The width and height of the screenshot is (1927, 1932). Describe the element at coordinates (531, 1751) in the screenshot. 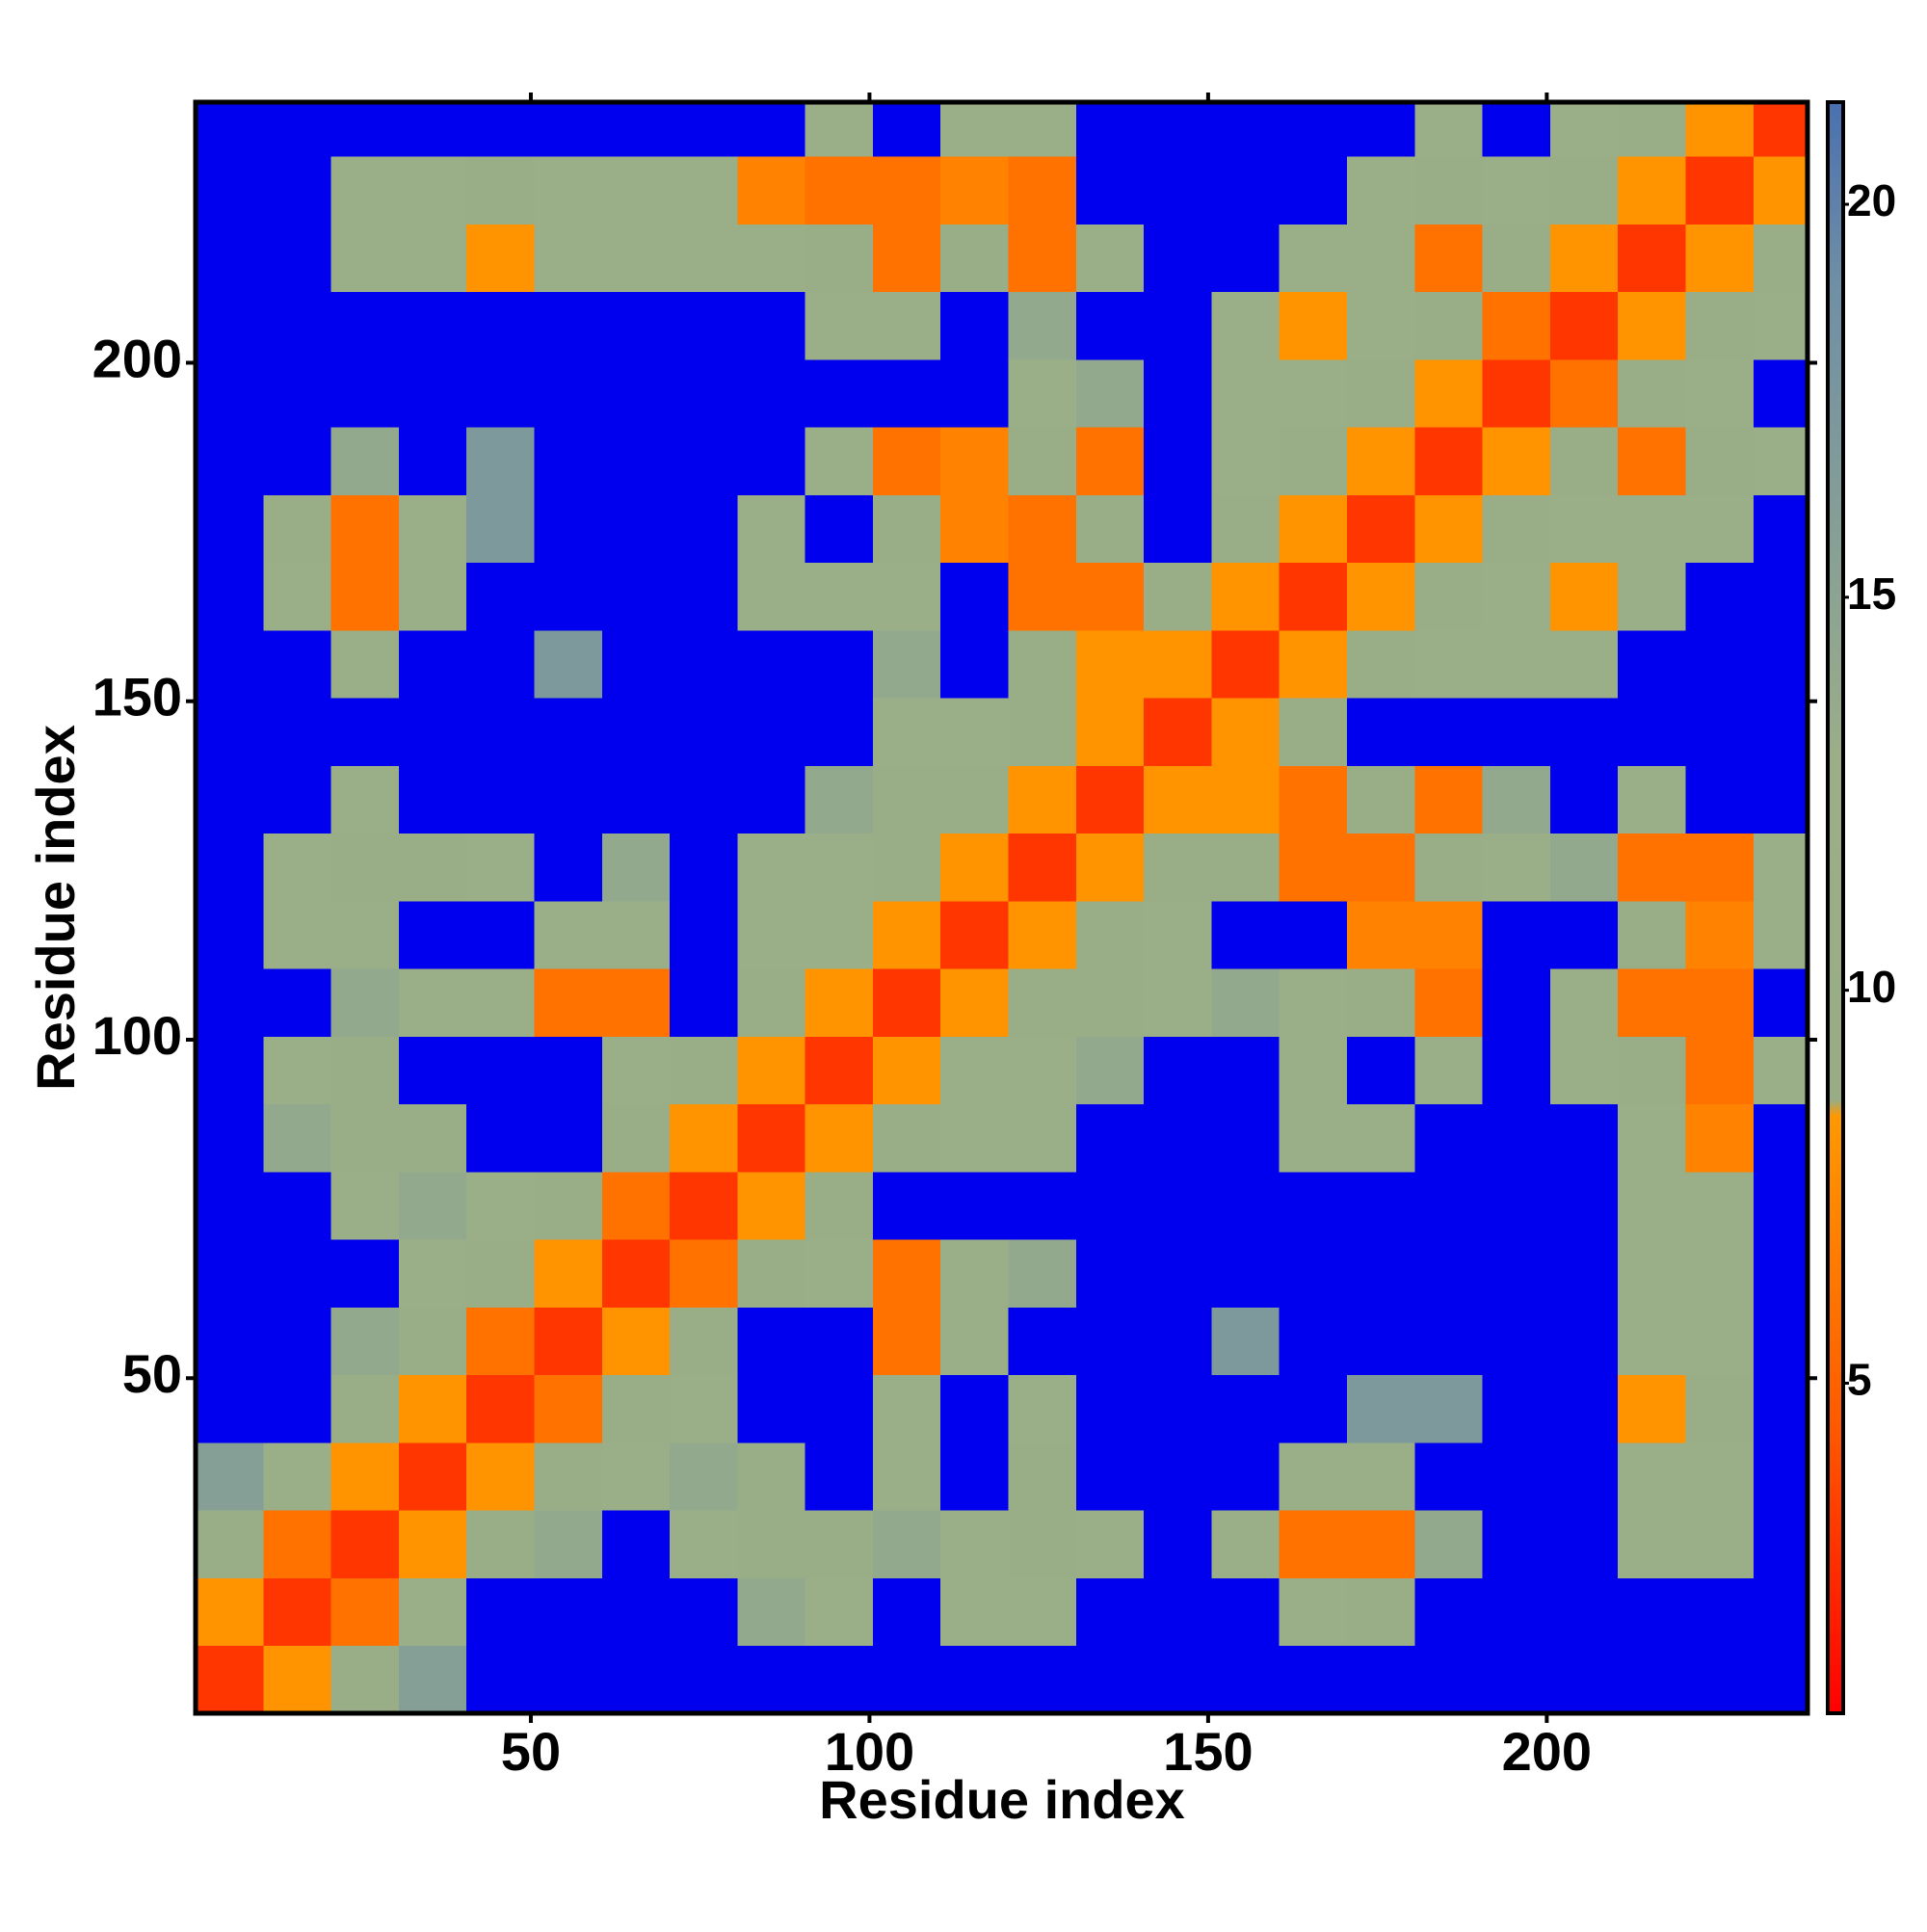

I see `x-tick-label: 50` at that location.